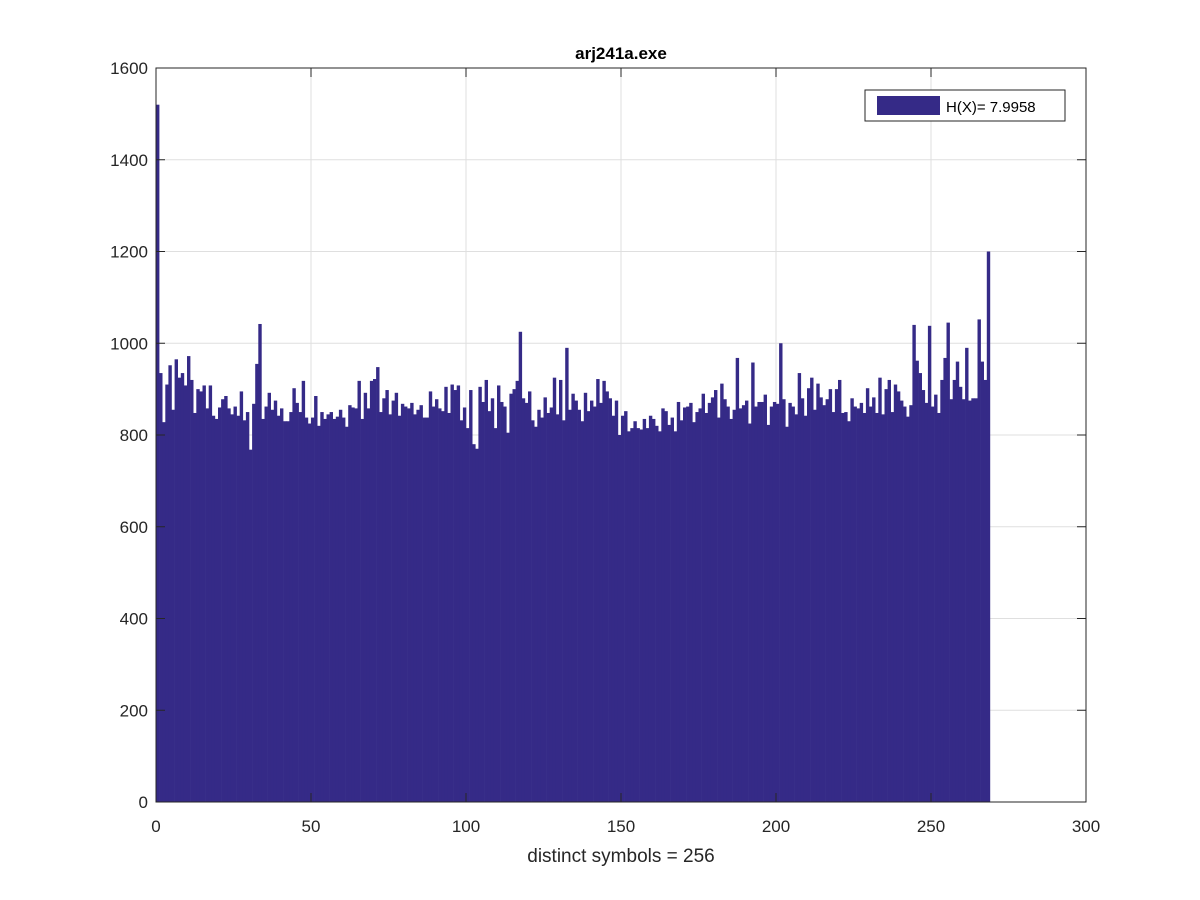  What do you see at coordinates (129, 160) in the screenshot?
I see `y-tick-label: 1400` at bounding box center [129, 160].